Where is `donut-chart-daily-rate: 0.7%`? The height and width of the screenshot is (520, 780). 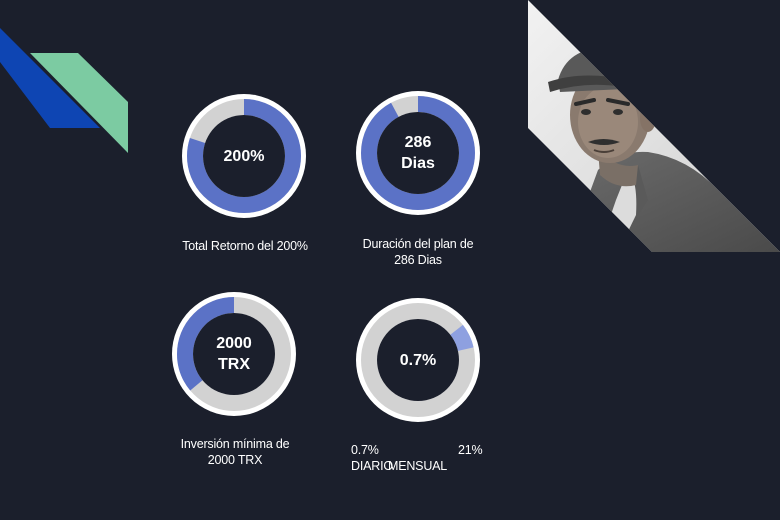 donut-chart-daily-rate: 0.7% is located at coordinates (418, 360).